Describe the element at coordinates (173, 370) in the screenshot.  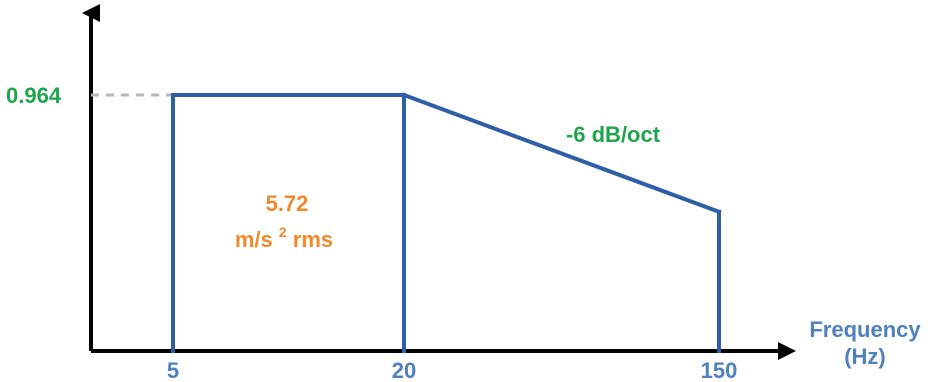
I see `x-tick-label: 5` at that location.